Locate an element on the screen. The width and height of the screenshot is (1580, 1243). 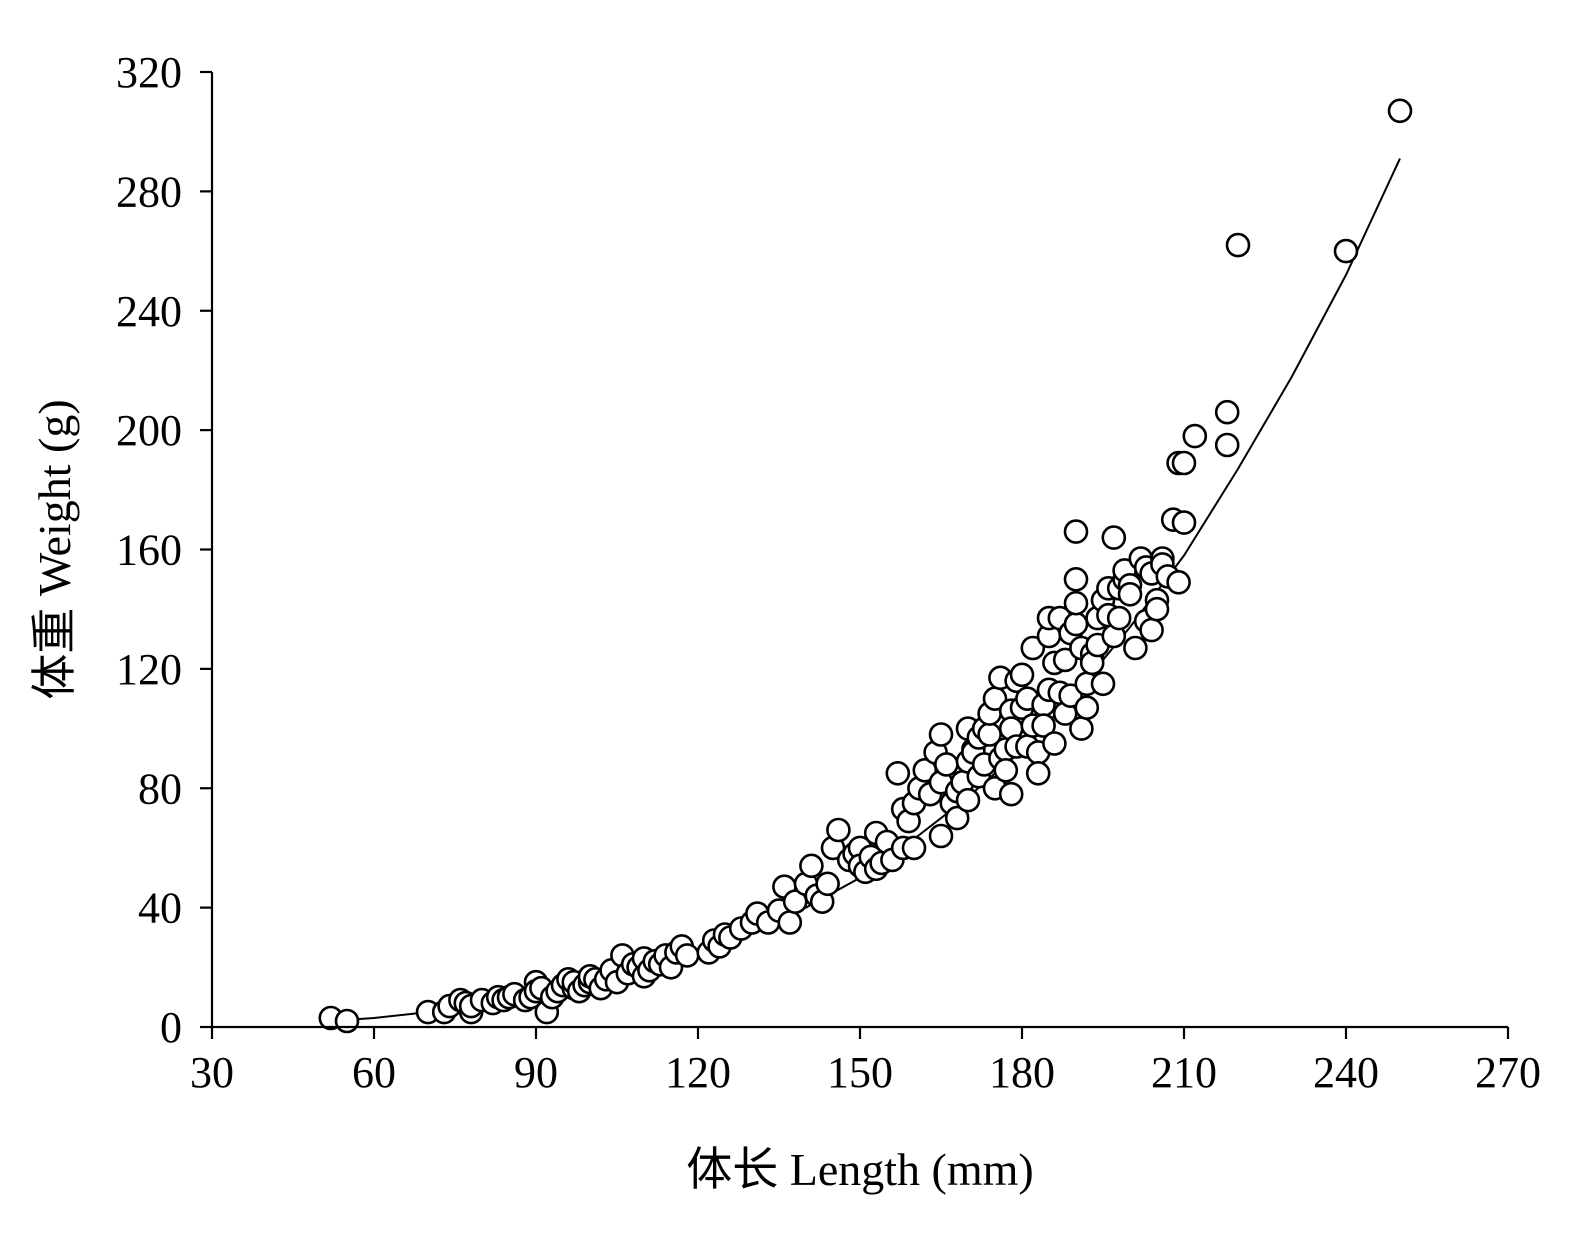
x-axis-title: 体长 Length (mm) is located at coordinates (860, 1169).